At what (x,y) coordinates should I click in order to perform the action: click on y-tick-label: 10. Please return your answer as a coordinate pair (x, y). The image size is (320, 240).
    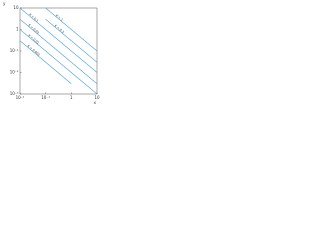
    Looking at the image, I should click on (16, 7).